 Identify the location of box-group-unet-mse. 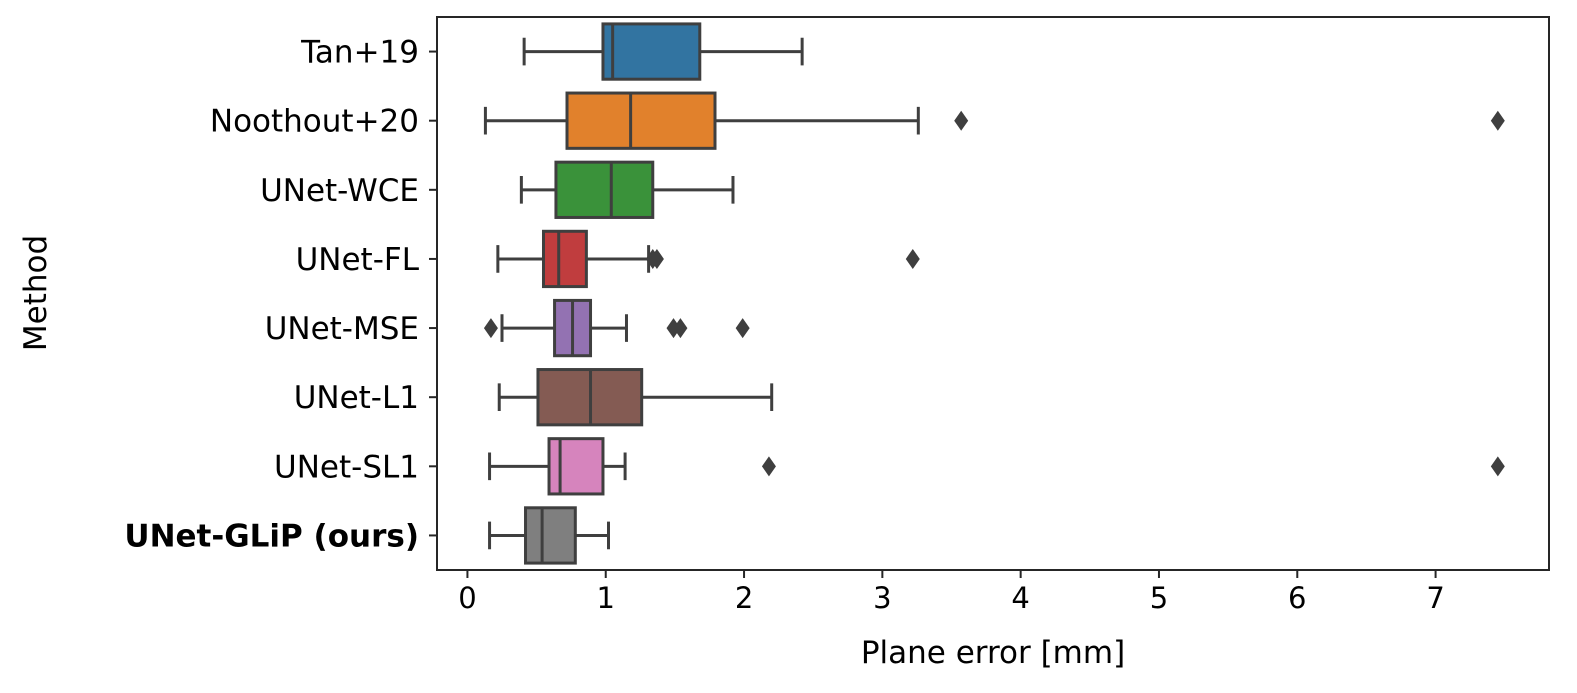
(616, 328).